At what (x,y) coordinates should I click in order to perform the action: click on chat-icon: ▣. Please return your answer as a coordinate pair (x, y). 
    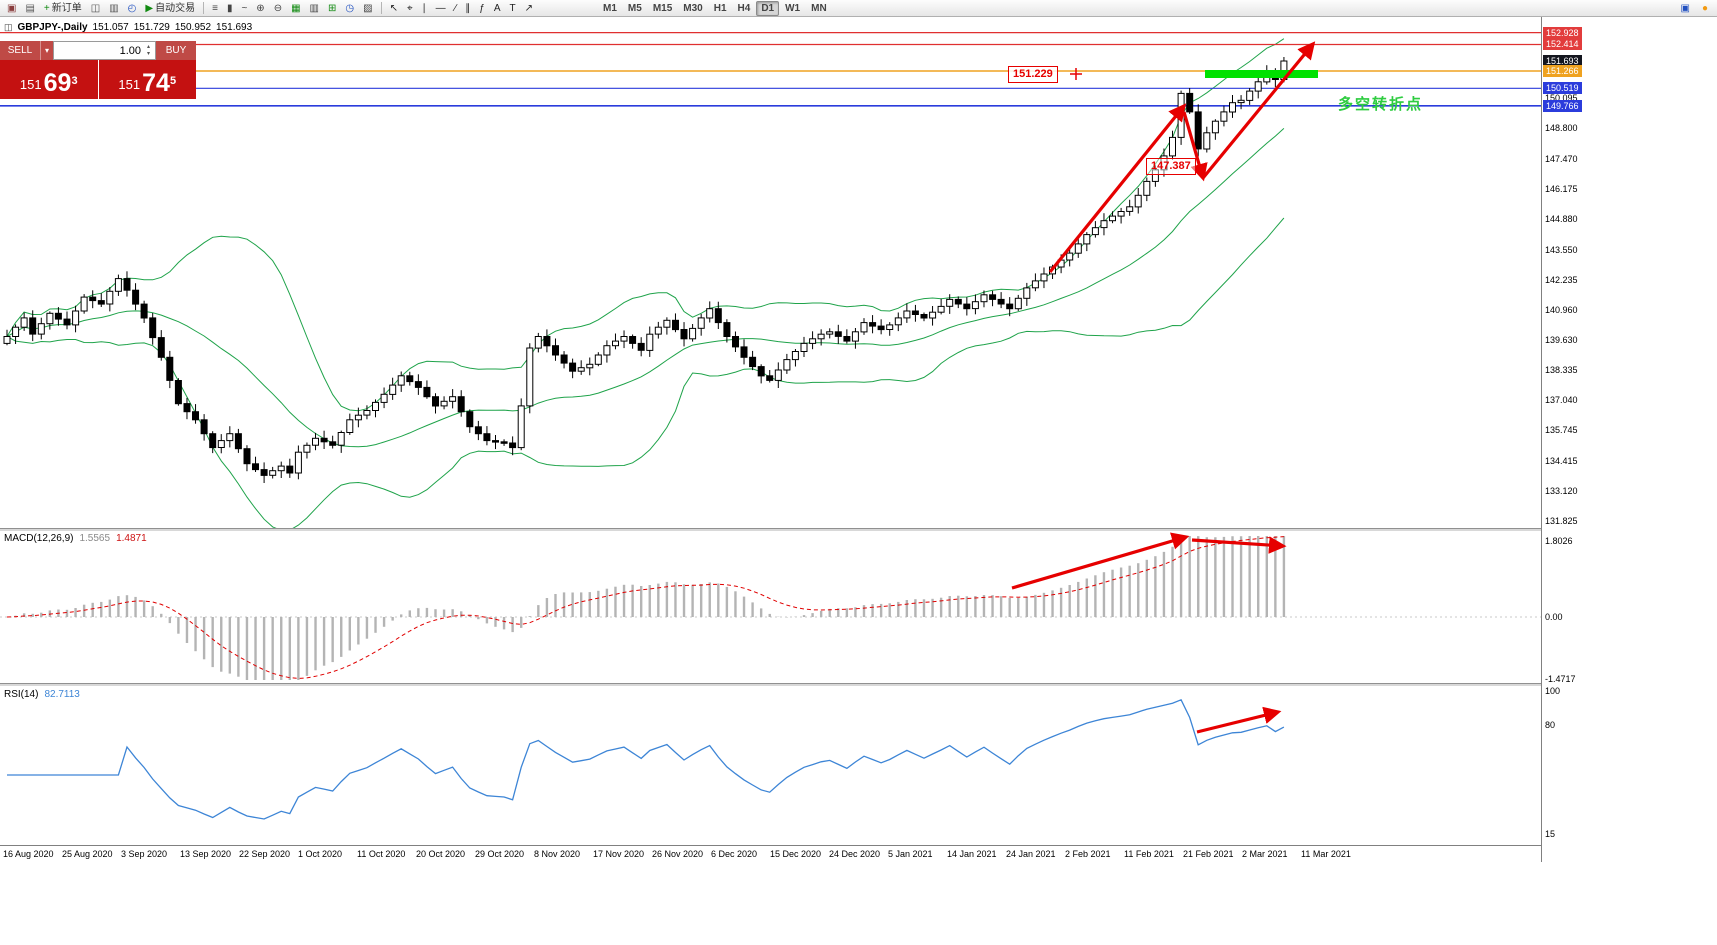
    Looking at the image, I should click on (1685, 8).